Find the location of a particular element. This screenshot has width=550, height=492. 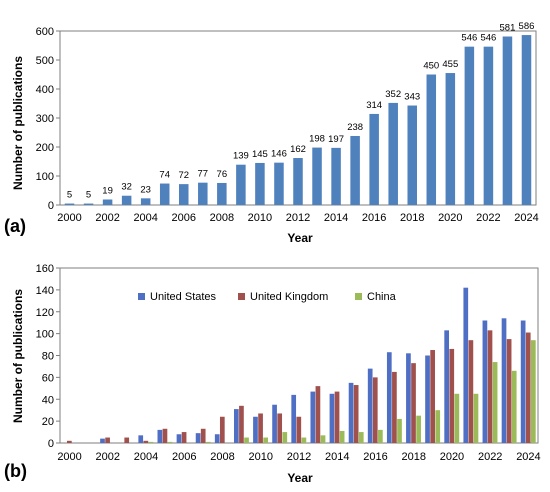

bar-china-2018 is located at coordinates (418, 429).